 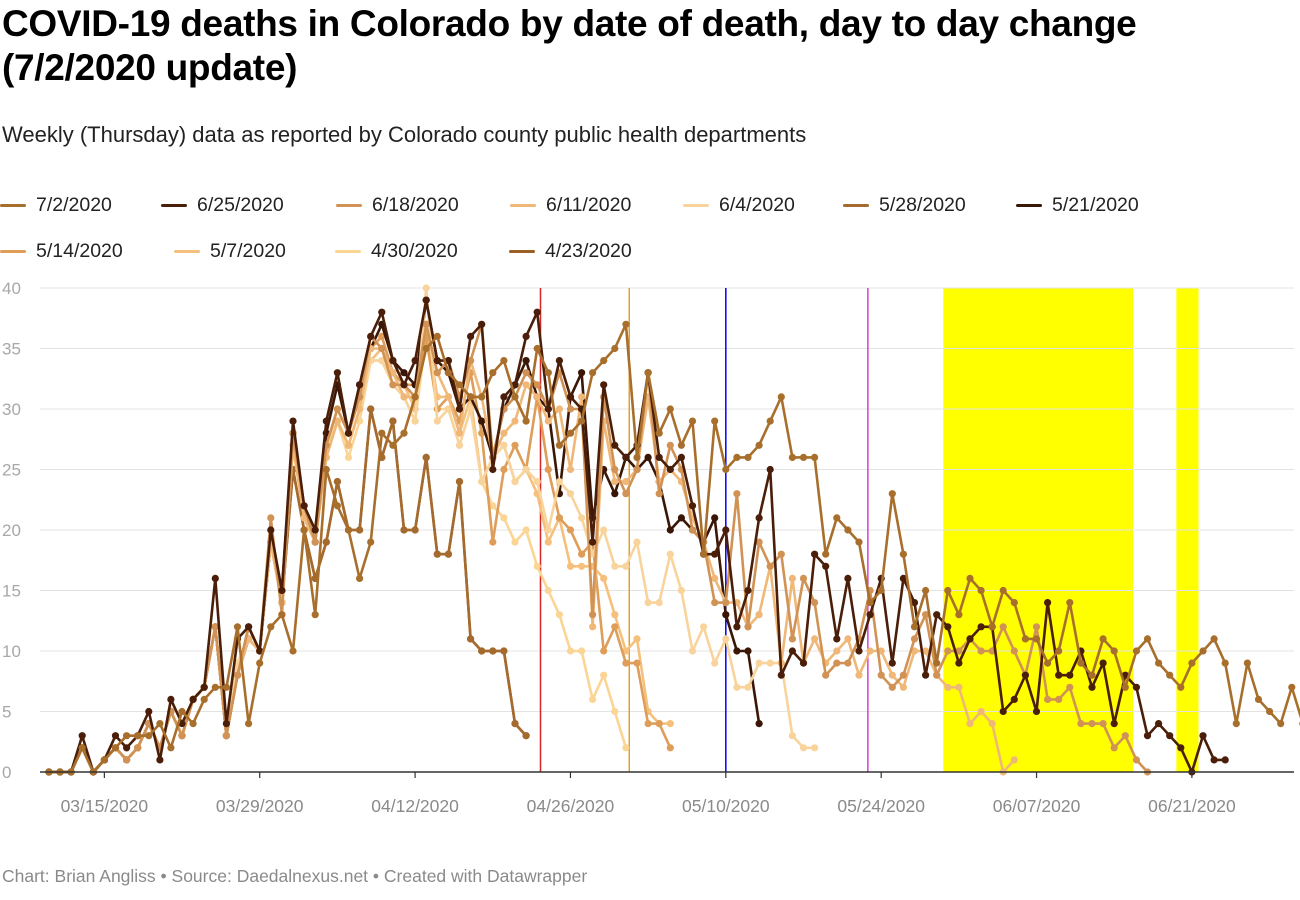 I want to click on legend-item-5-7: 5/7/2020, so click(x=254, y=251).